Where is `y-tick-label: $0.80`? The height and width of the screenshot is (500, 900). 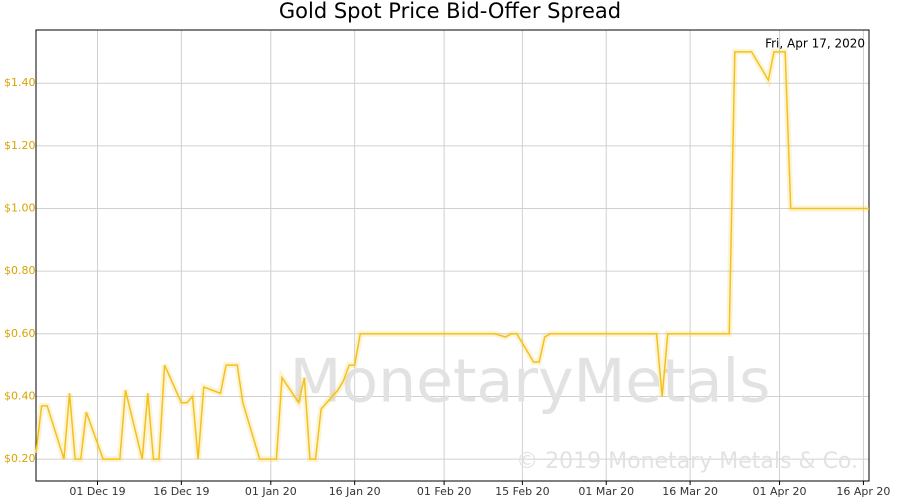 y-tick-label: $0.80 is located at coordinates (20, 270).